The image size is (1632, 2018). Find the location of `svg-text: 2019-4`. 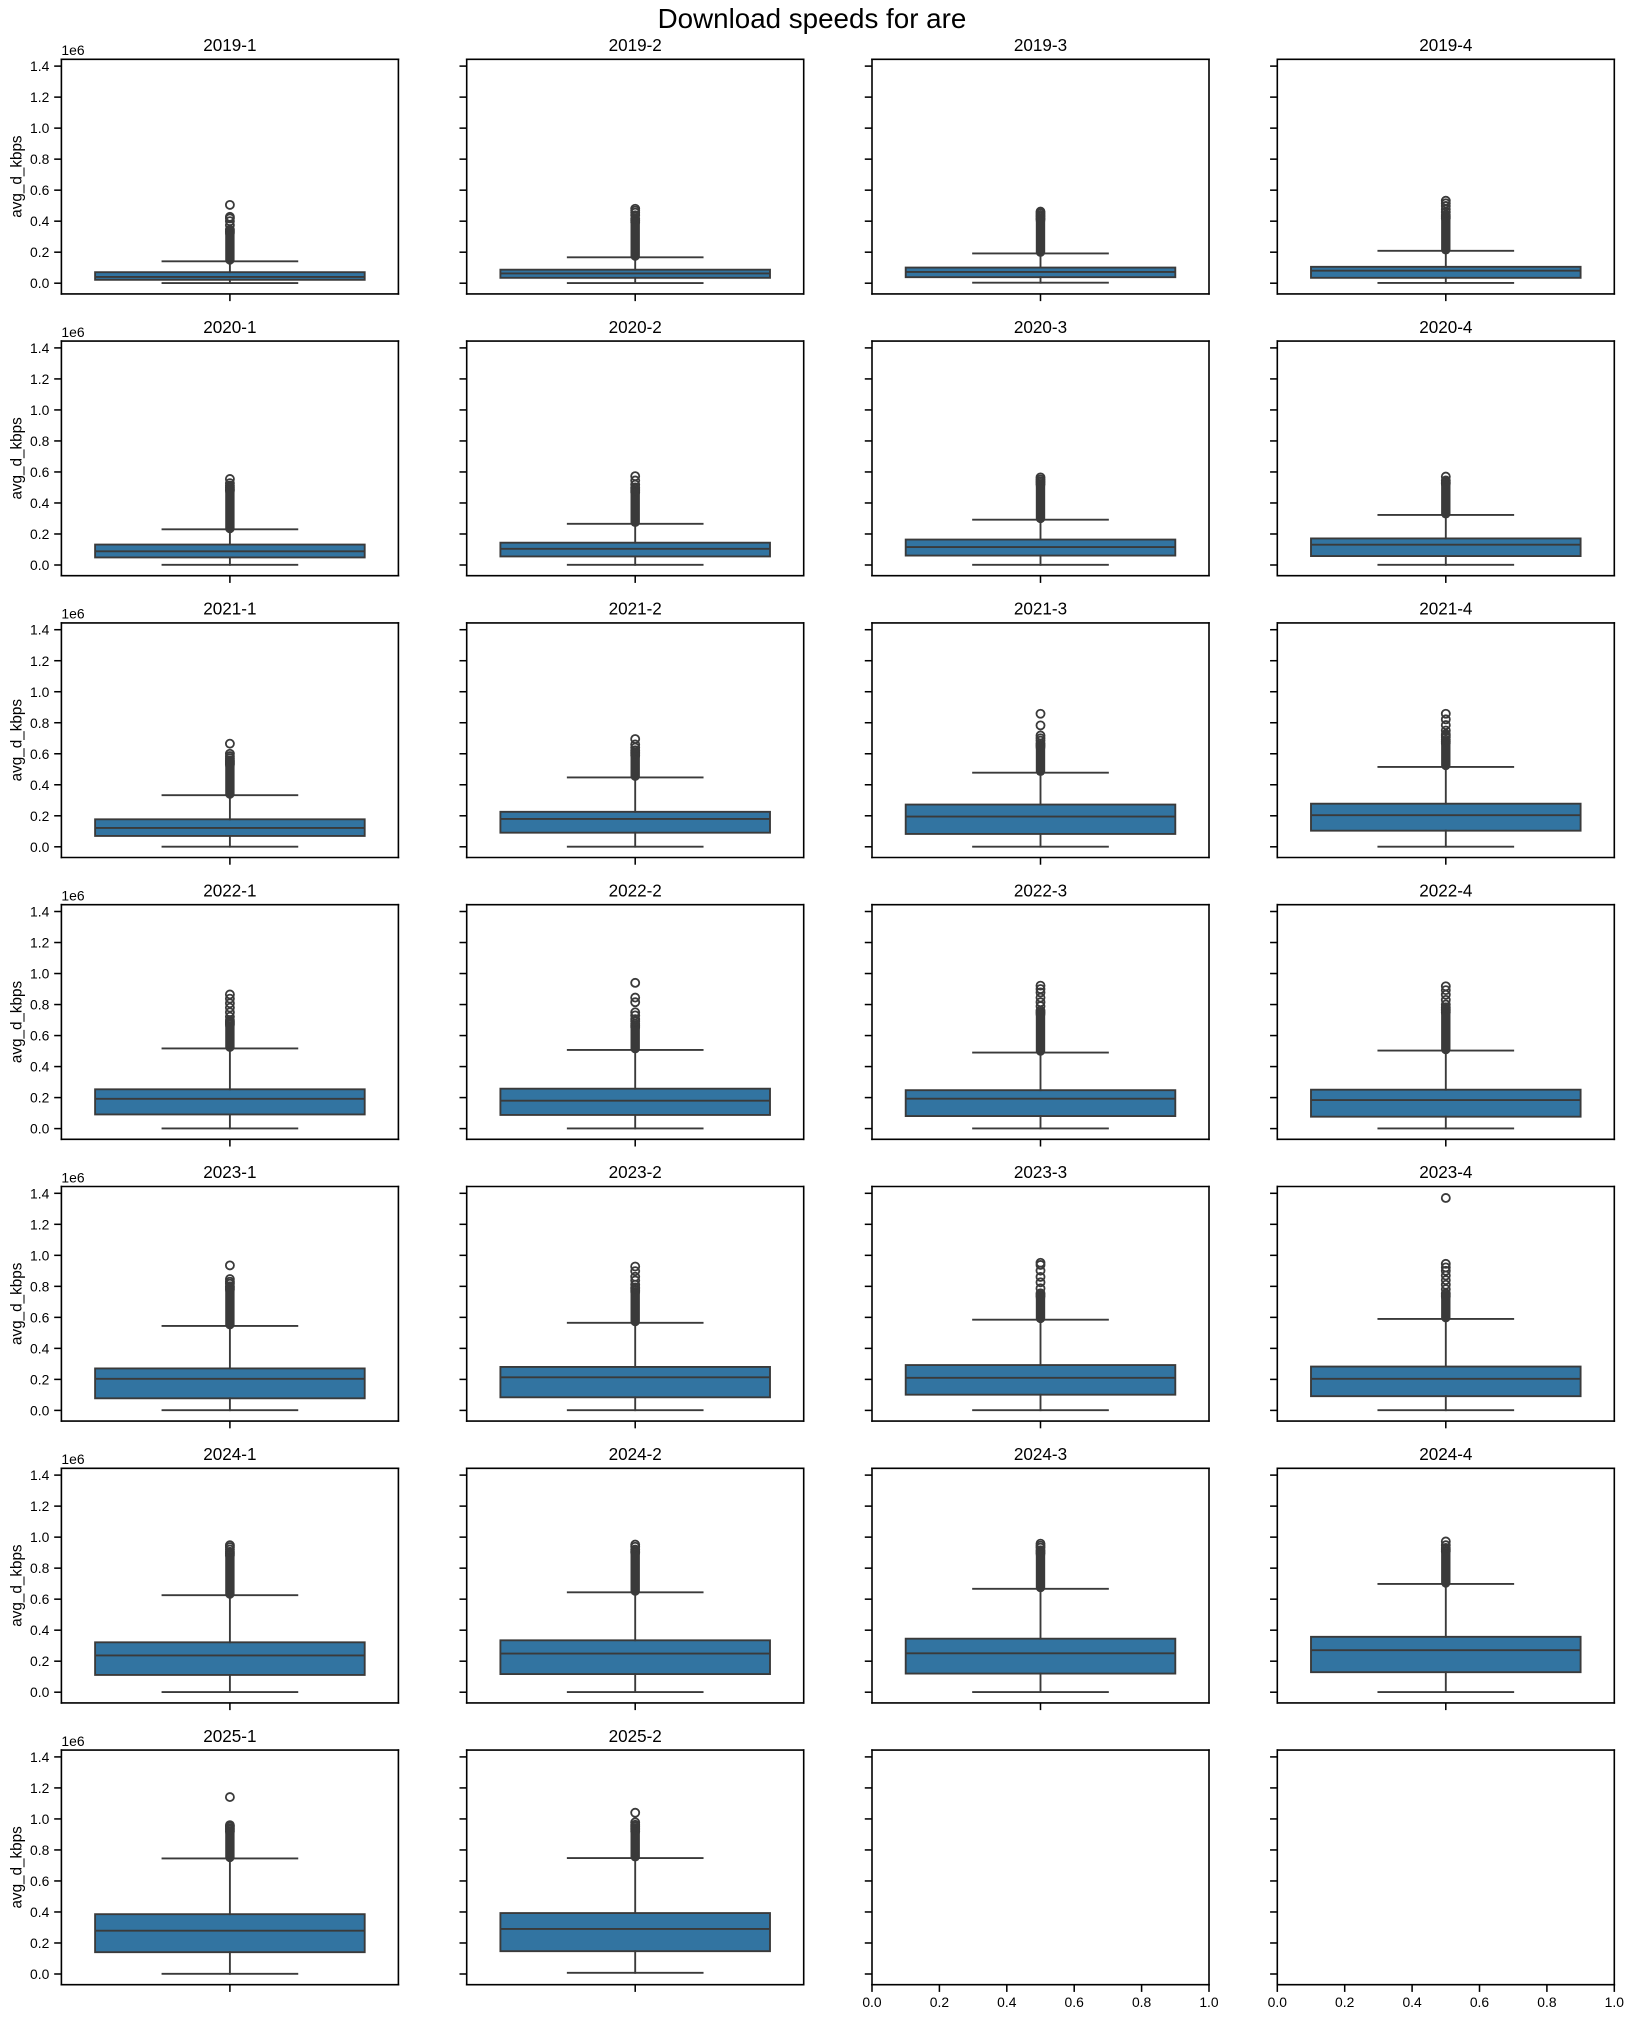

svg-text: 2019-4 is located at coordinates (1445, 45).